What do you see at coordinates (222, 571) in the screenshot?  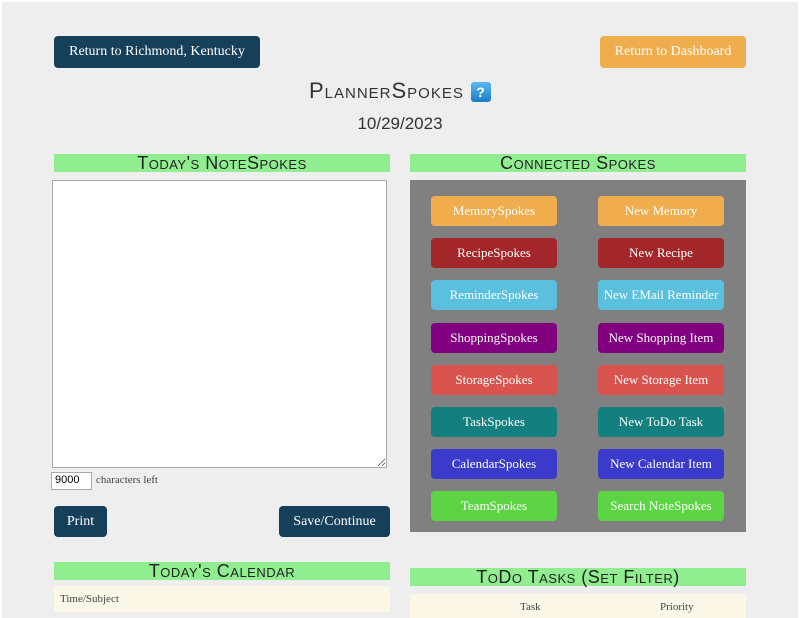 I see `calendar-heading: Today's Calendar` at bounding box center [222, 571].